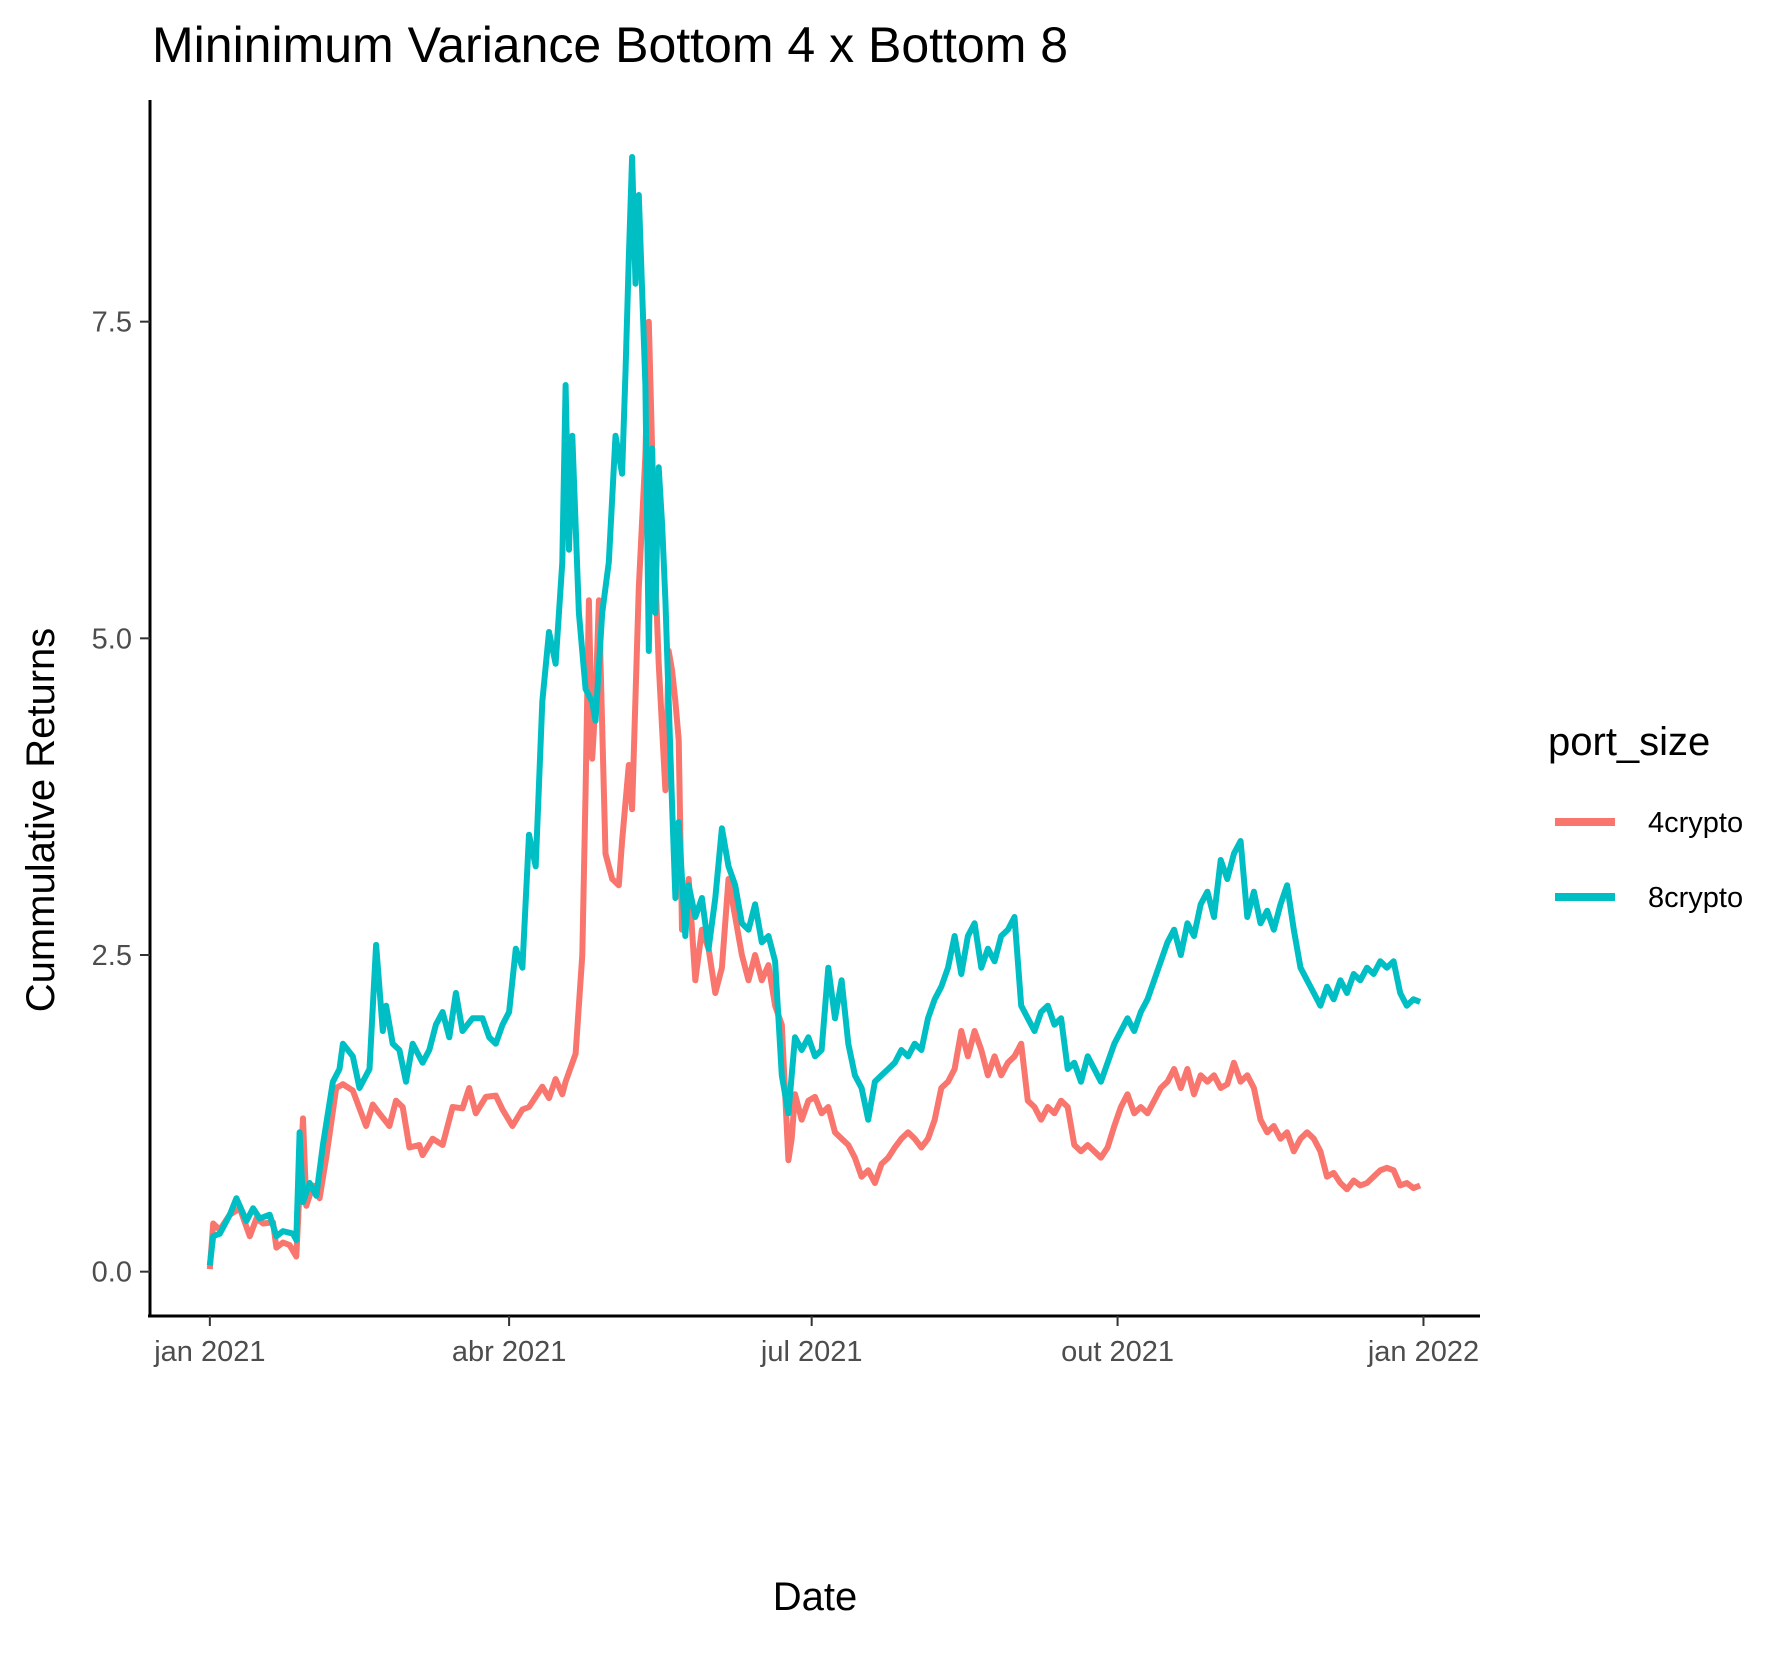  Describe the element at coordinates (1117, 1352) in the screenshot. I see `x-tick-label: out 2021` at that location.